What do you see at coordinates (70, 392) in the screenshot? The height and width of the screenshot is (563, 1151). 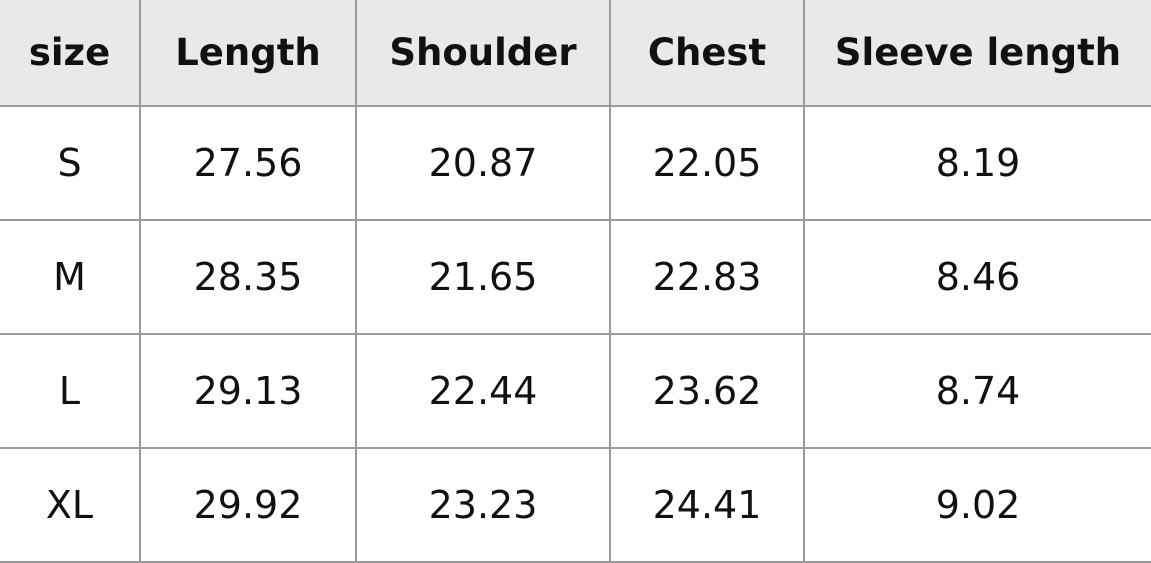 I see `size-cell: L` at bounding box center [70, 392].